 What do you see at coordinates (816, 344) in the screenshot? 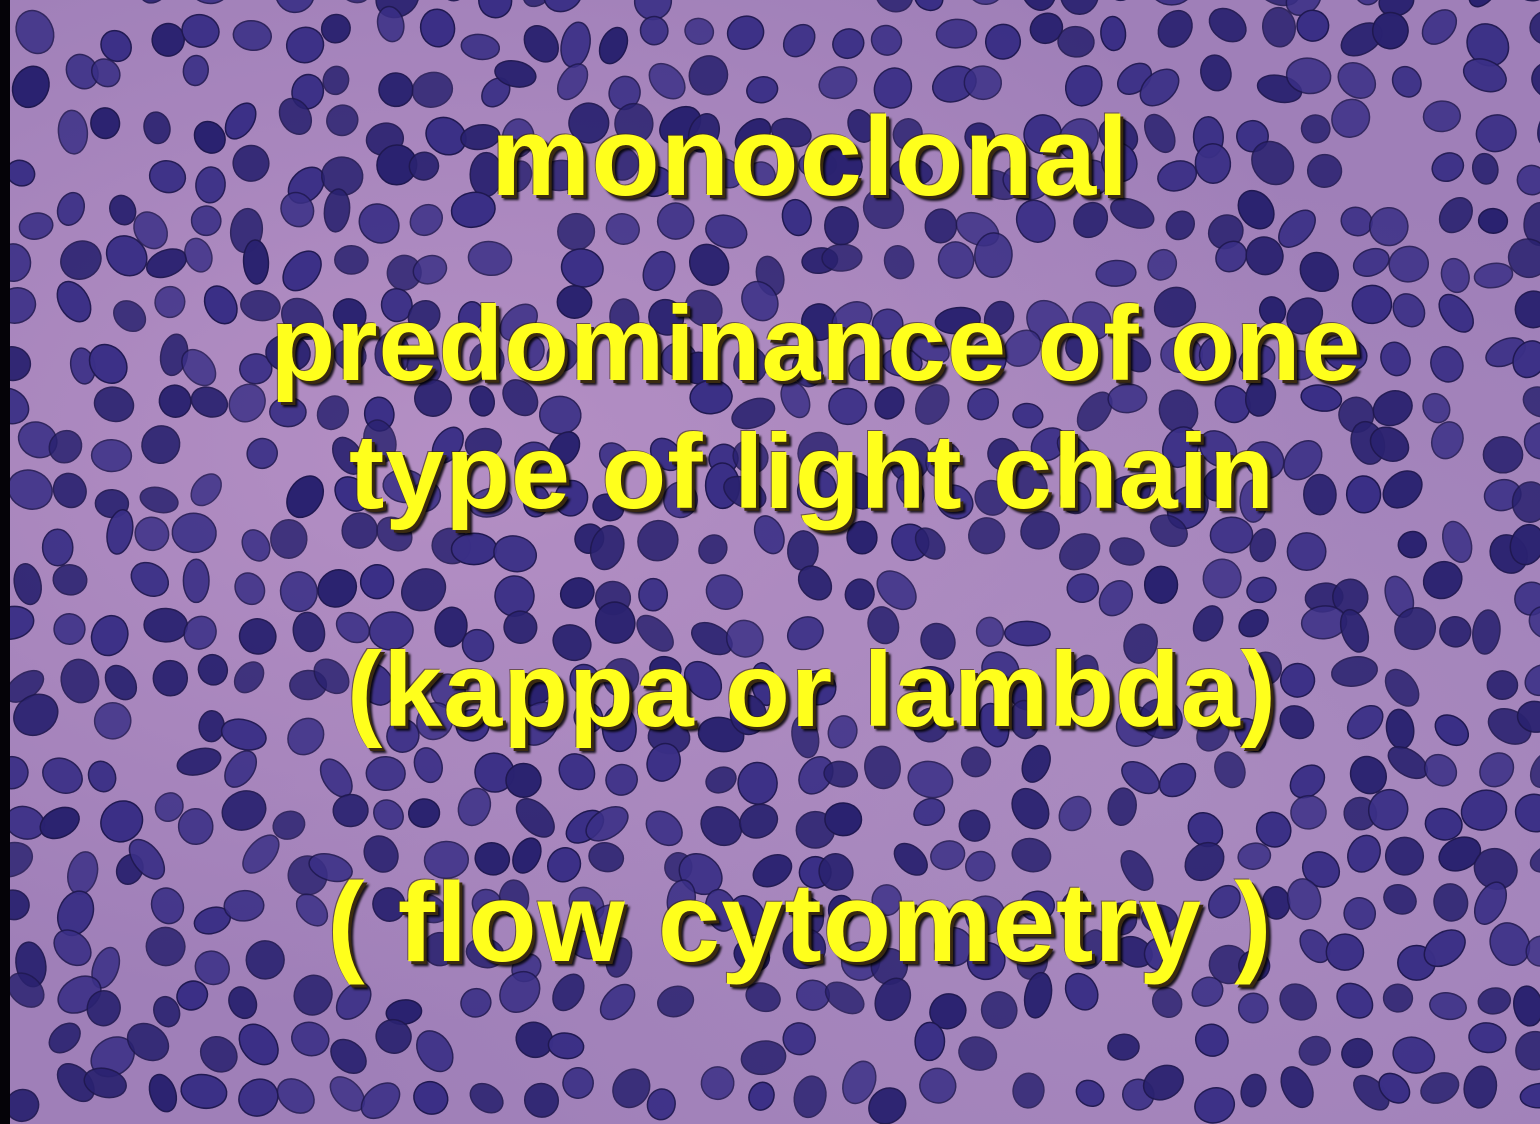
I see `slide-line-2: predominance of one` at bounding box center [816, 344].